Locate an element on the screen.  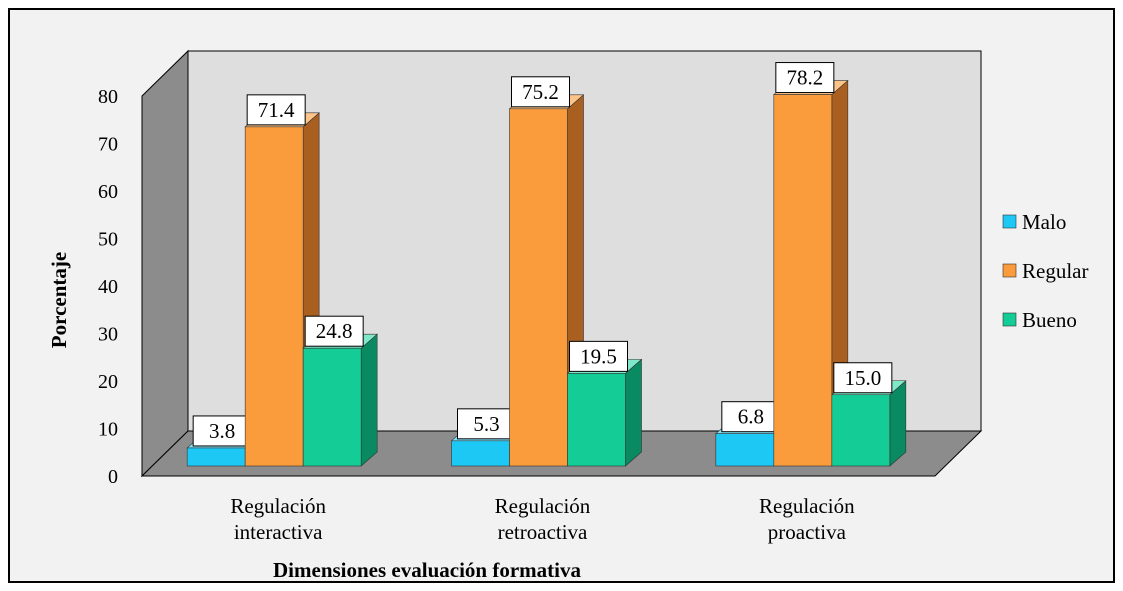
data-label: 24.8 is located at coordinates (334, 331).